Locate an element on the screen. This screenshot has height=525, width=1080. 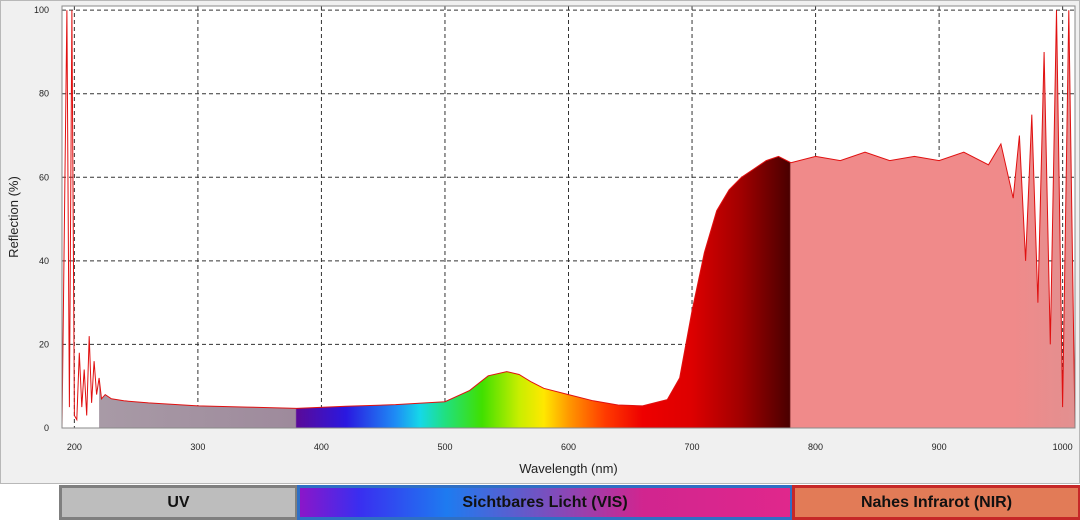
y-tick-label: 40 is located at coordinates (44, 261).